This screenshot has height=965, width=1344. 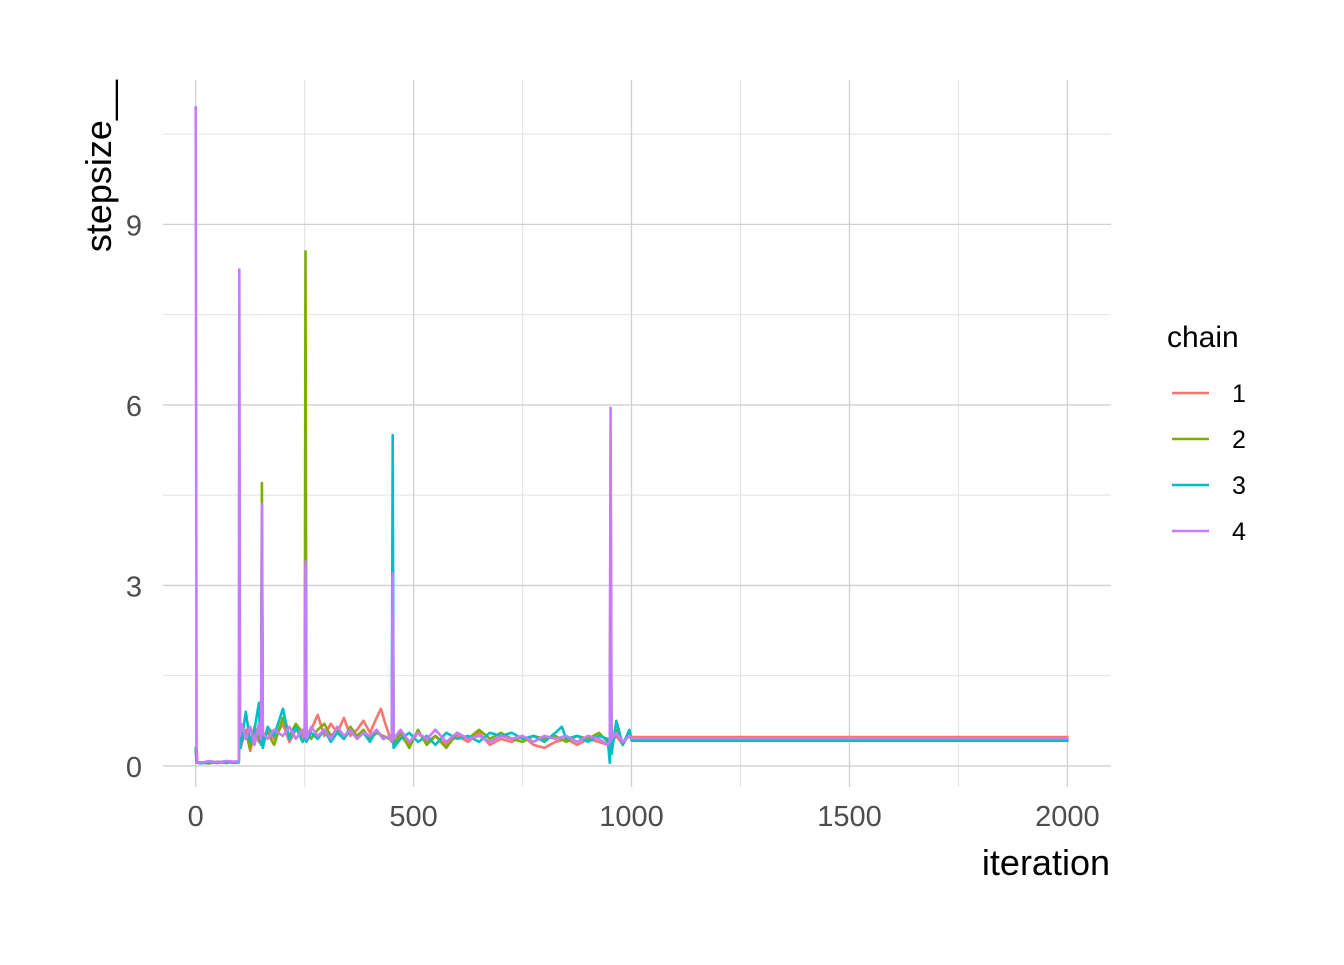 I want to click on y-tick-label: 3, so click(x=134, y=587).